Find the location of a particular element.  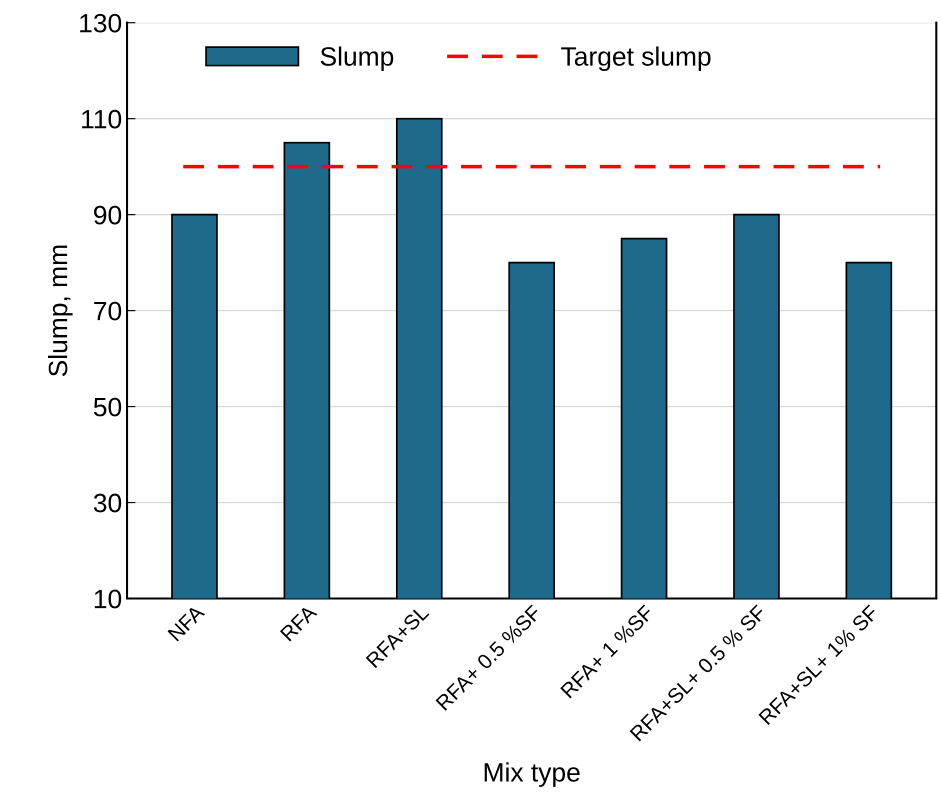

y-tick-label: 110 is located at coordinates (102, 119).